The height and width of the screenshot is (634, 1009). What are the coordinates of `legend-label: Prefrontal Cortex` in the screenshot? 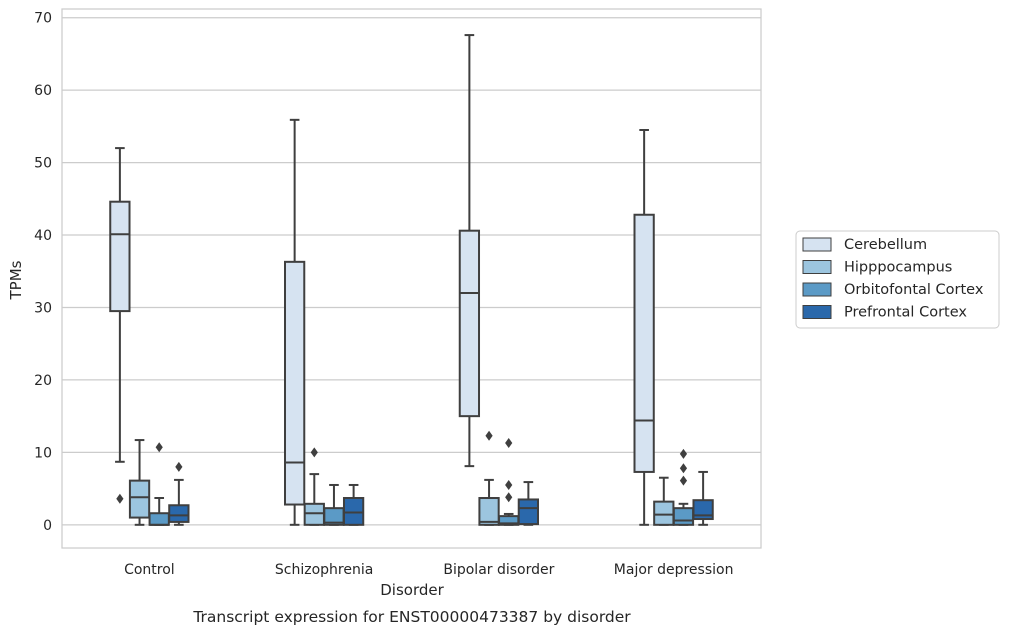 It's located at (905, 313).